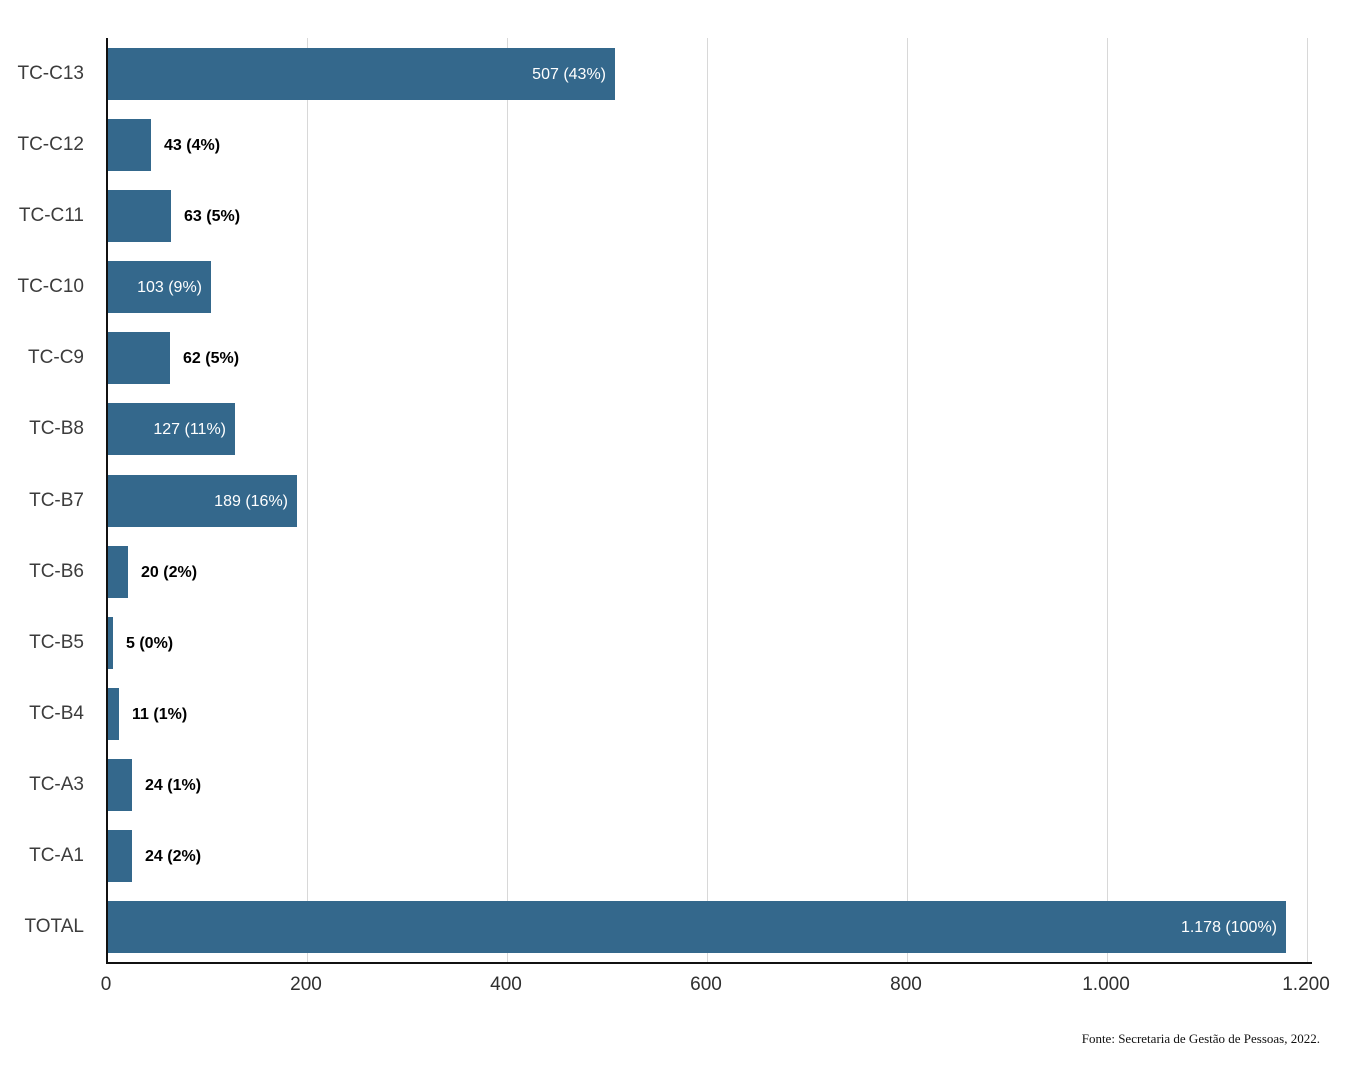 This screenshot has height=1080, width=1348. Describe the element at coordinates (709, 963) in the screenshot. I see `x-axis-line` at that location.